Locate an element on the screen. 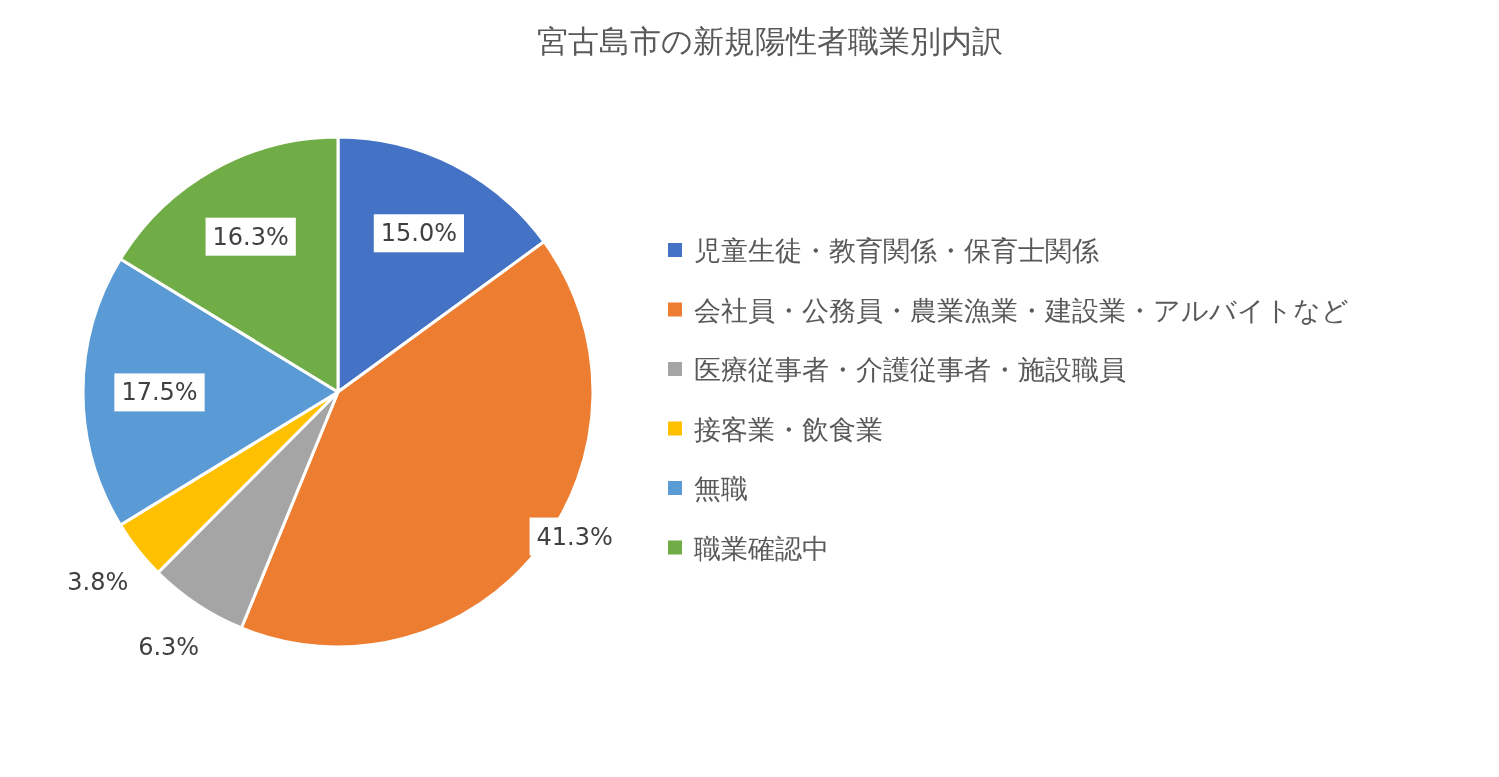 Image resolution: width=1499 pixels, height=777 pixels. data-label: 15.0% is located at coordinates (419, 233).